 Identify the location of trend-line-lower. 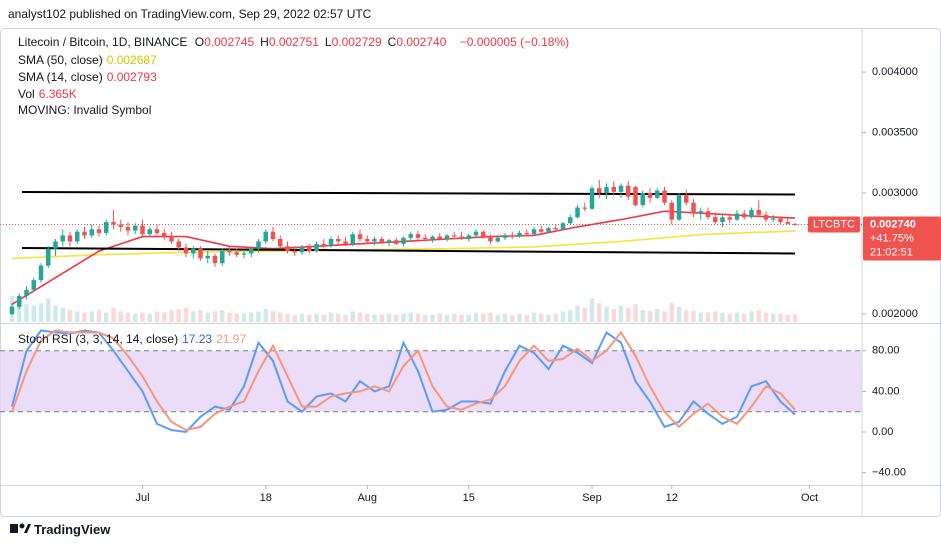
(408, 251).